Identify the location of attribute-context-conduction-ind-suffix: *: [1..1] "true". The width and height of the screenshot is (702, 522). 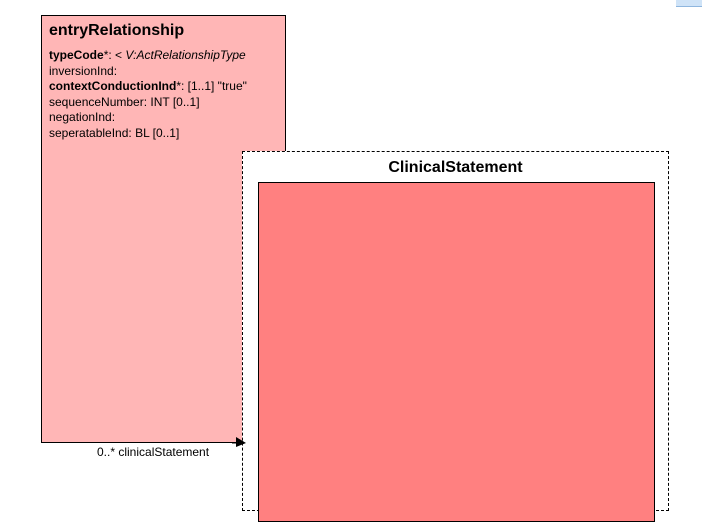
(211, 86).